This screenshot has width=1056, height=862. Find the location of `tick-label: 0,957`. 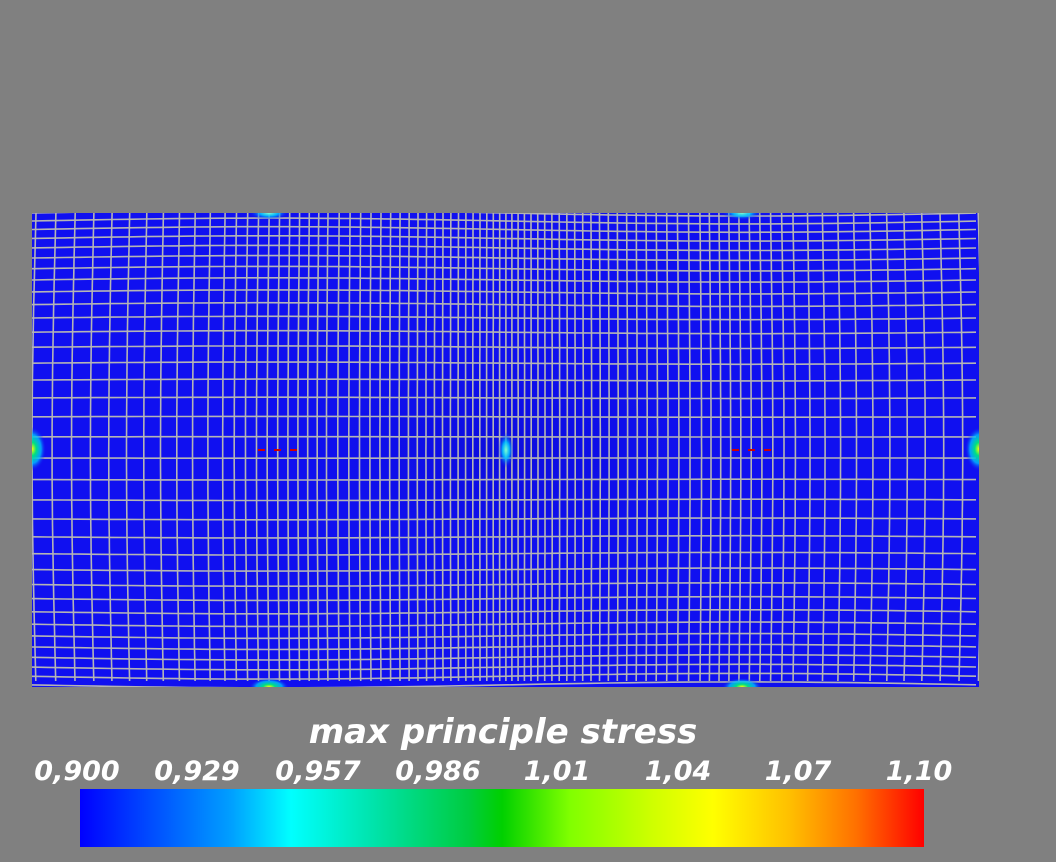

tick-label: 0,957 is located at coordinates (318, 771).